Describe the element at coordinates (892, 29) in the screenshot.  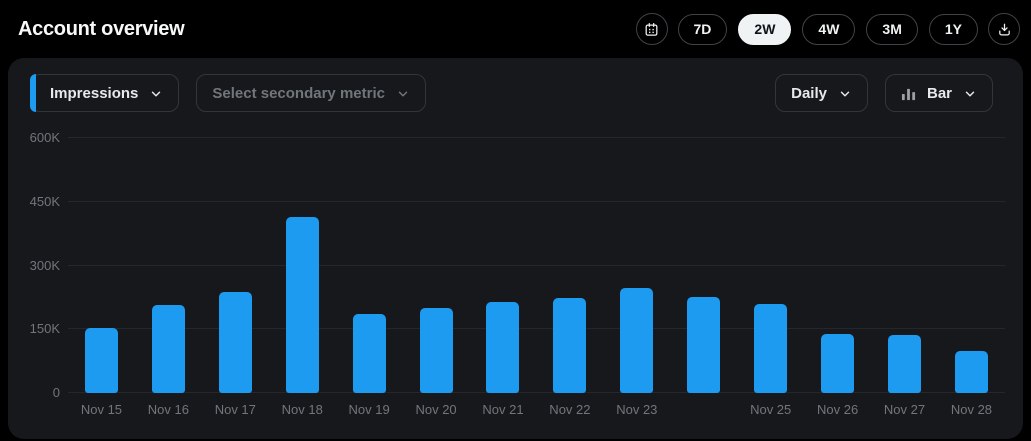
I see `range-pill-3m: 3M` at that location.